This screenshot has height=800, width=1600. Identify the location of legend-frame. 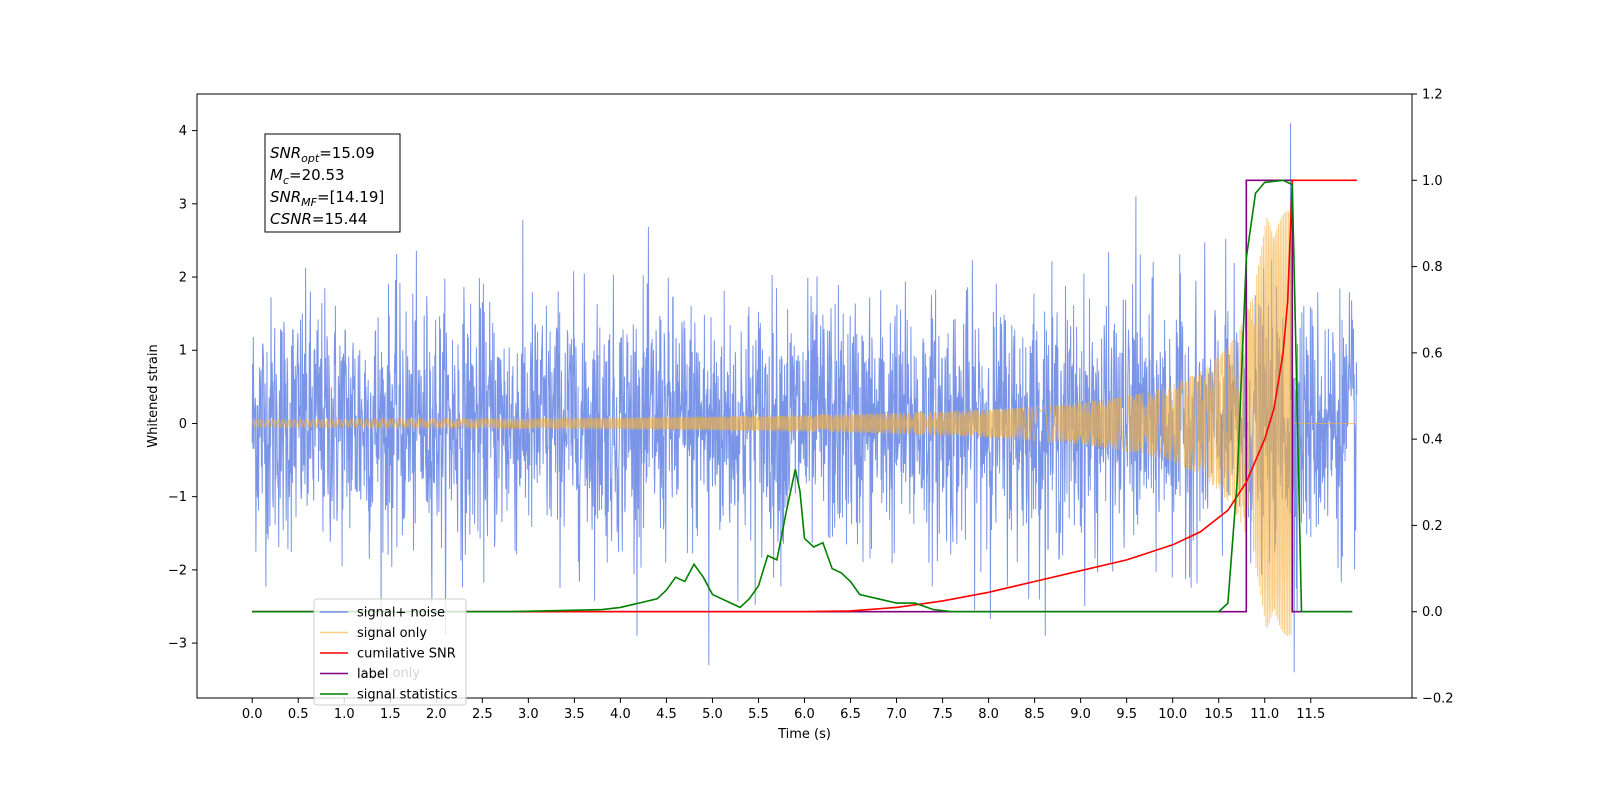
(390, 652).